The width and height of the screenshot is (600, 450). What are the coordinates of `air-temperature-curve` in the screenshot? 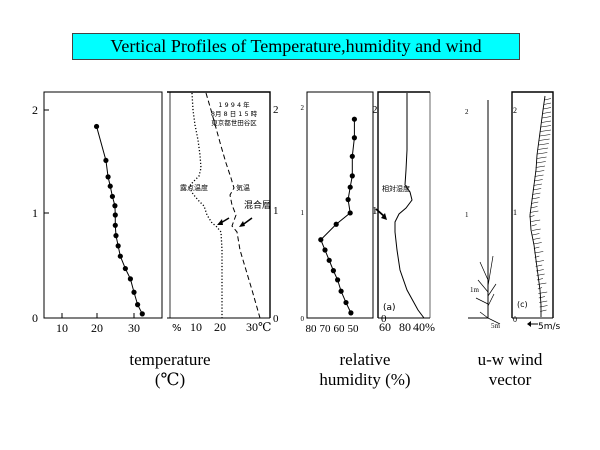 It's located at (233, 205).